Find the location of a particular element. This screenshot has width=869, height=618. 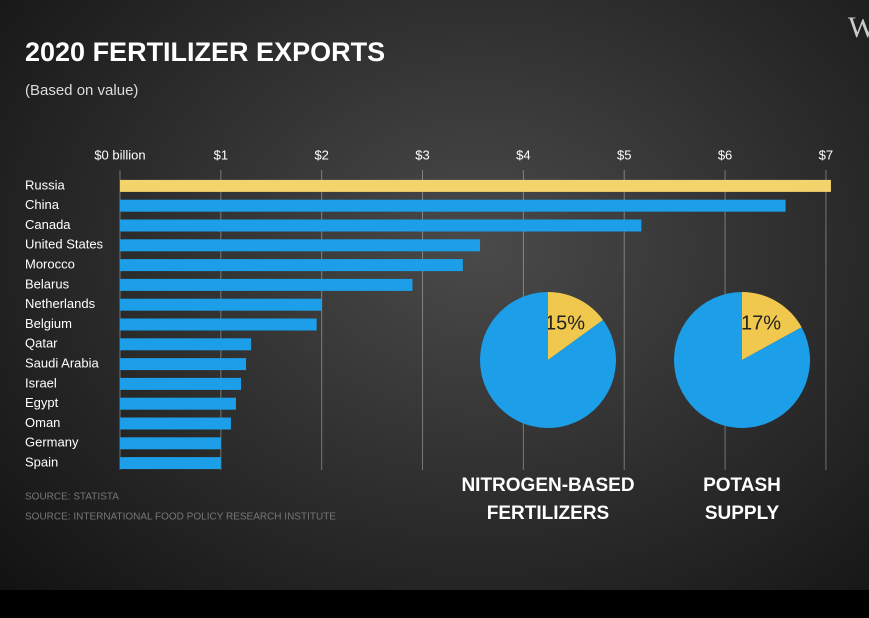

bottom-band is located at coordinates (434, 604).